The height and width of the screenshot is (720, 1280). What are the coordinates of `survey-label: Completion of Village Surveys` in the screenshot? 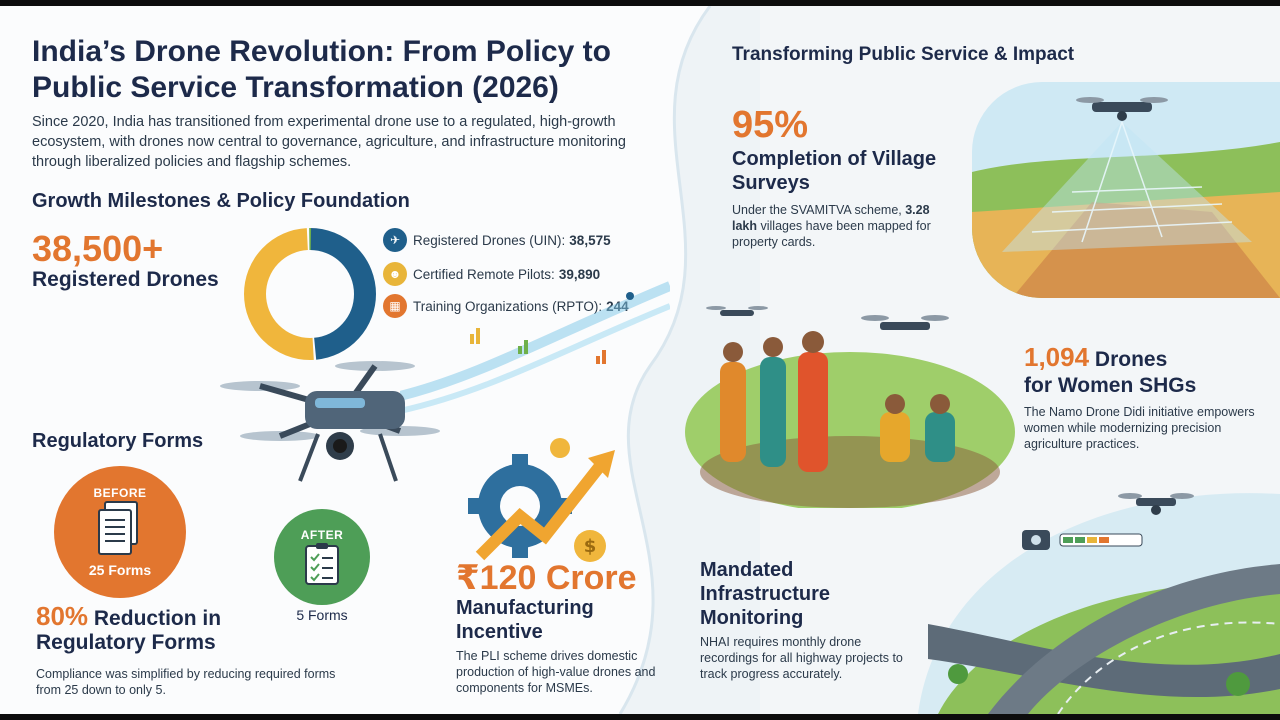 It's located at (834, 171).